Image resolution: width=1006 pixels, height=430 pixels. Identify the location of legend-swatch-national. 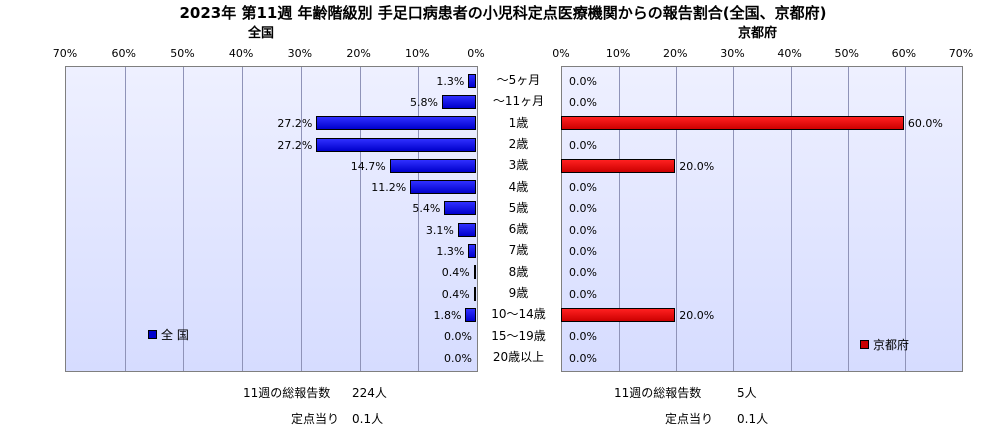
(152, 334).